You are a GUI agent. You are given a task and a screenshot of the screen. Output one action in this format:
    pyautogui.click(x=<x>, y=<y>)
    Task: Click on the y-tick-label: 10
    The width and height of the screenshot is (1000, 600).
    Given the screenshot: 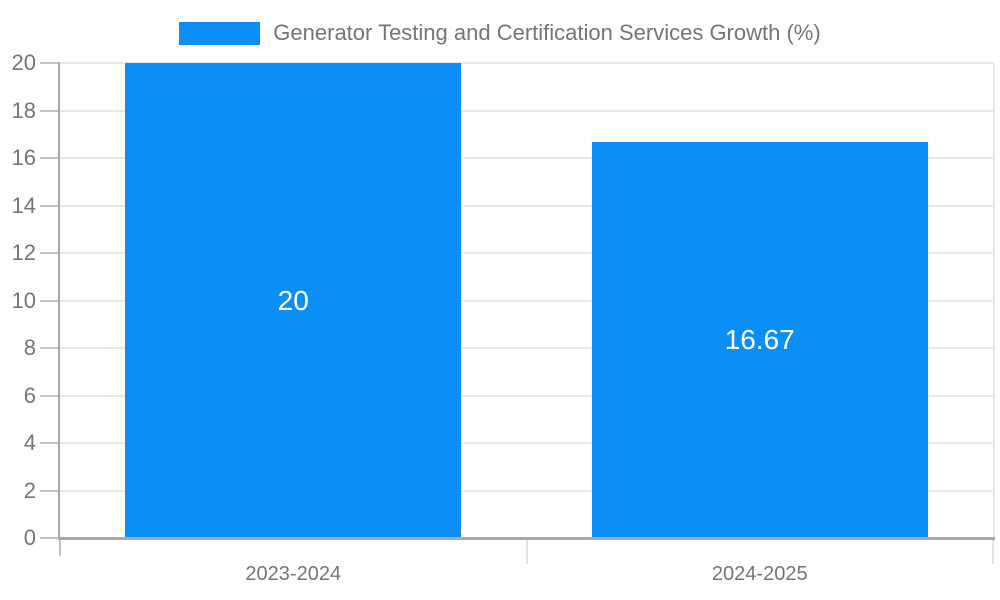 What is the action you would take?
    pyautogui.click(x=23, y=300)
    